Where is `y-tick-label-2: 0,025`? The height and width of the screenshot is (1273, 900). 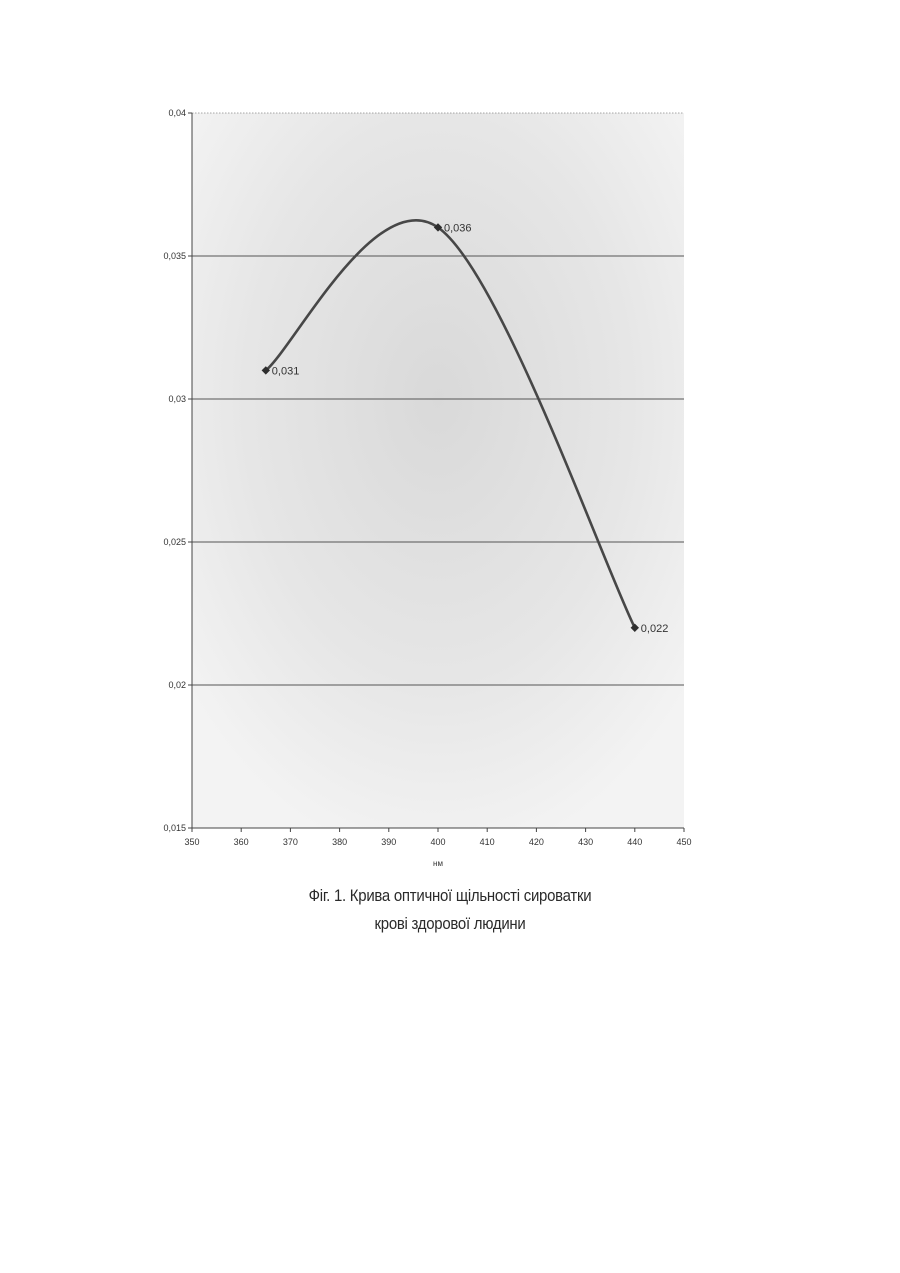
y-tick-label-2: 0,025 is located at coordinates (174, 542).